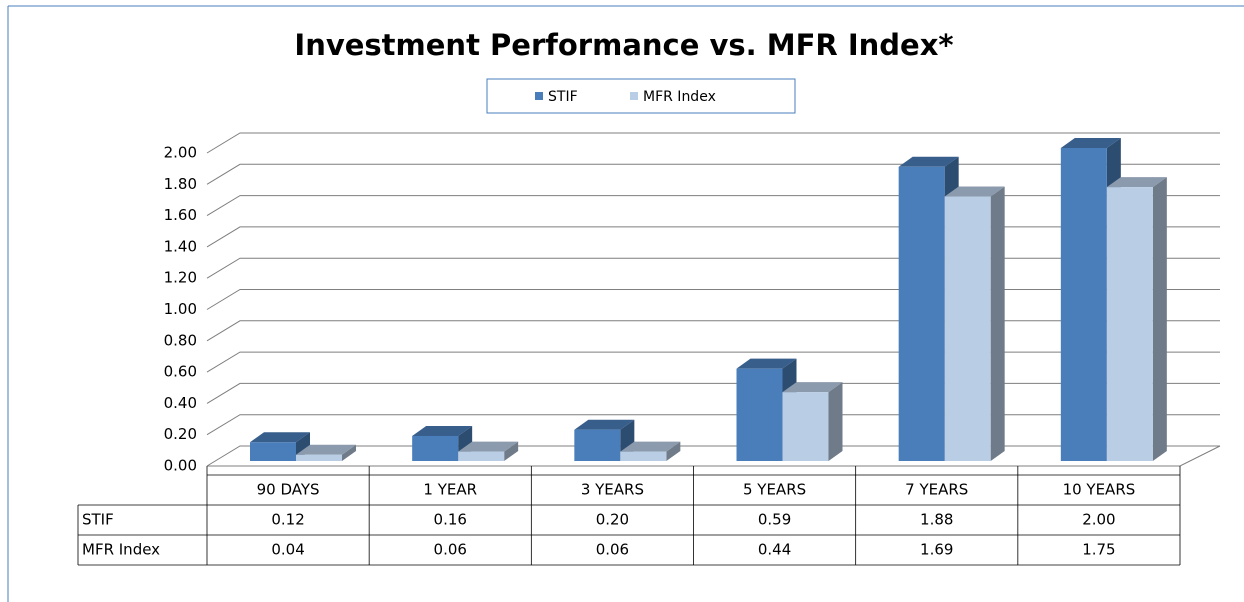  I want to click on data-label: 2.00, so click(1098, 520).